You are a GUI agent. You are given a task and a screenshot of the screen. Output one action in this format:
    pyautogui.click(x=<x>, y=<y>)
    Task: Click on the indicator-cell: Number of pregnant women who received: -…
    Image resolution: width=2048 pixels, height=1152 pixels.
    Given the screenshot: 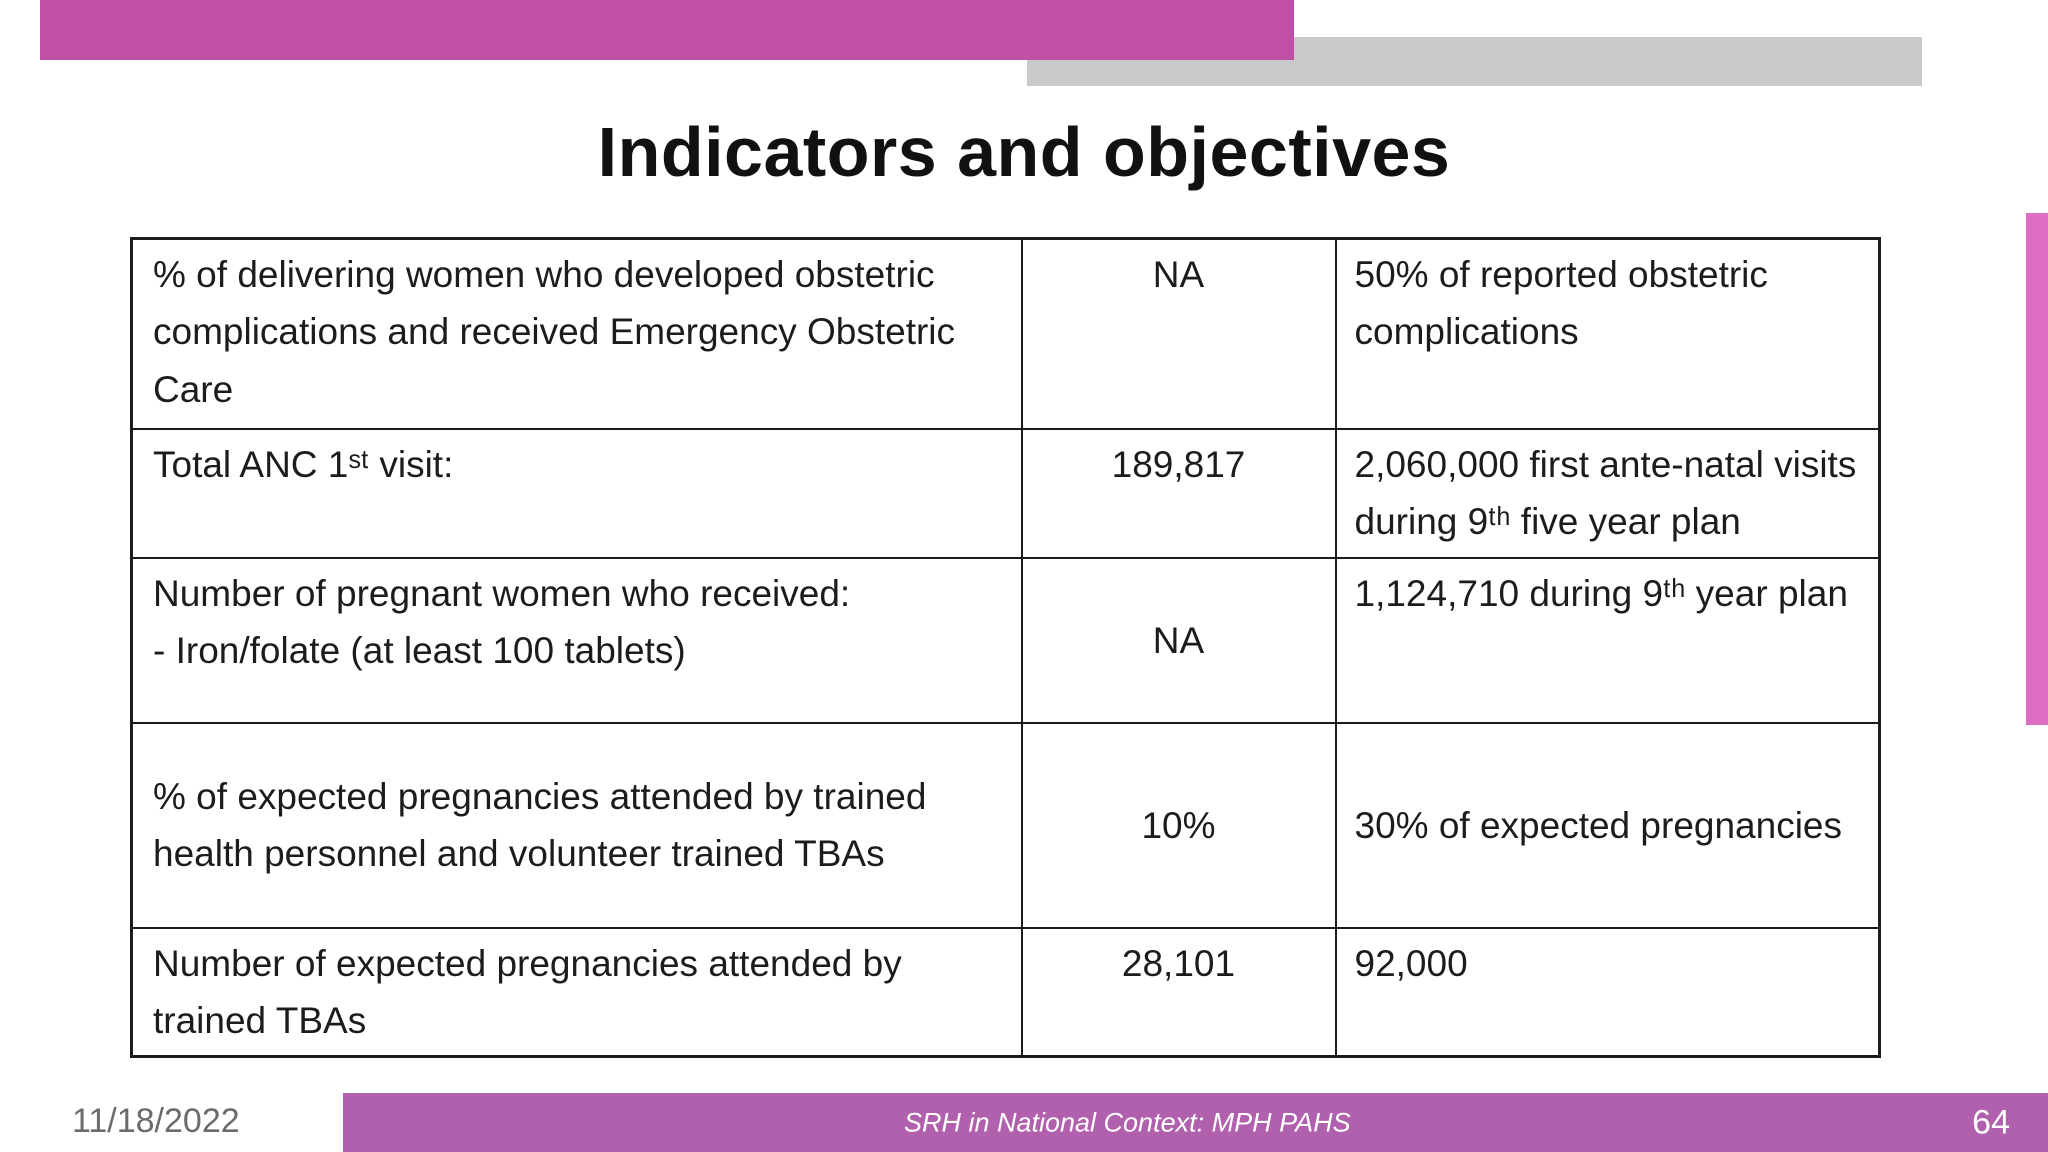 What is the action you would take?
    pyautogui.click(x=576, y=640)
    